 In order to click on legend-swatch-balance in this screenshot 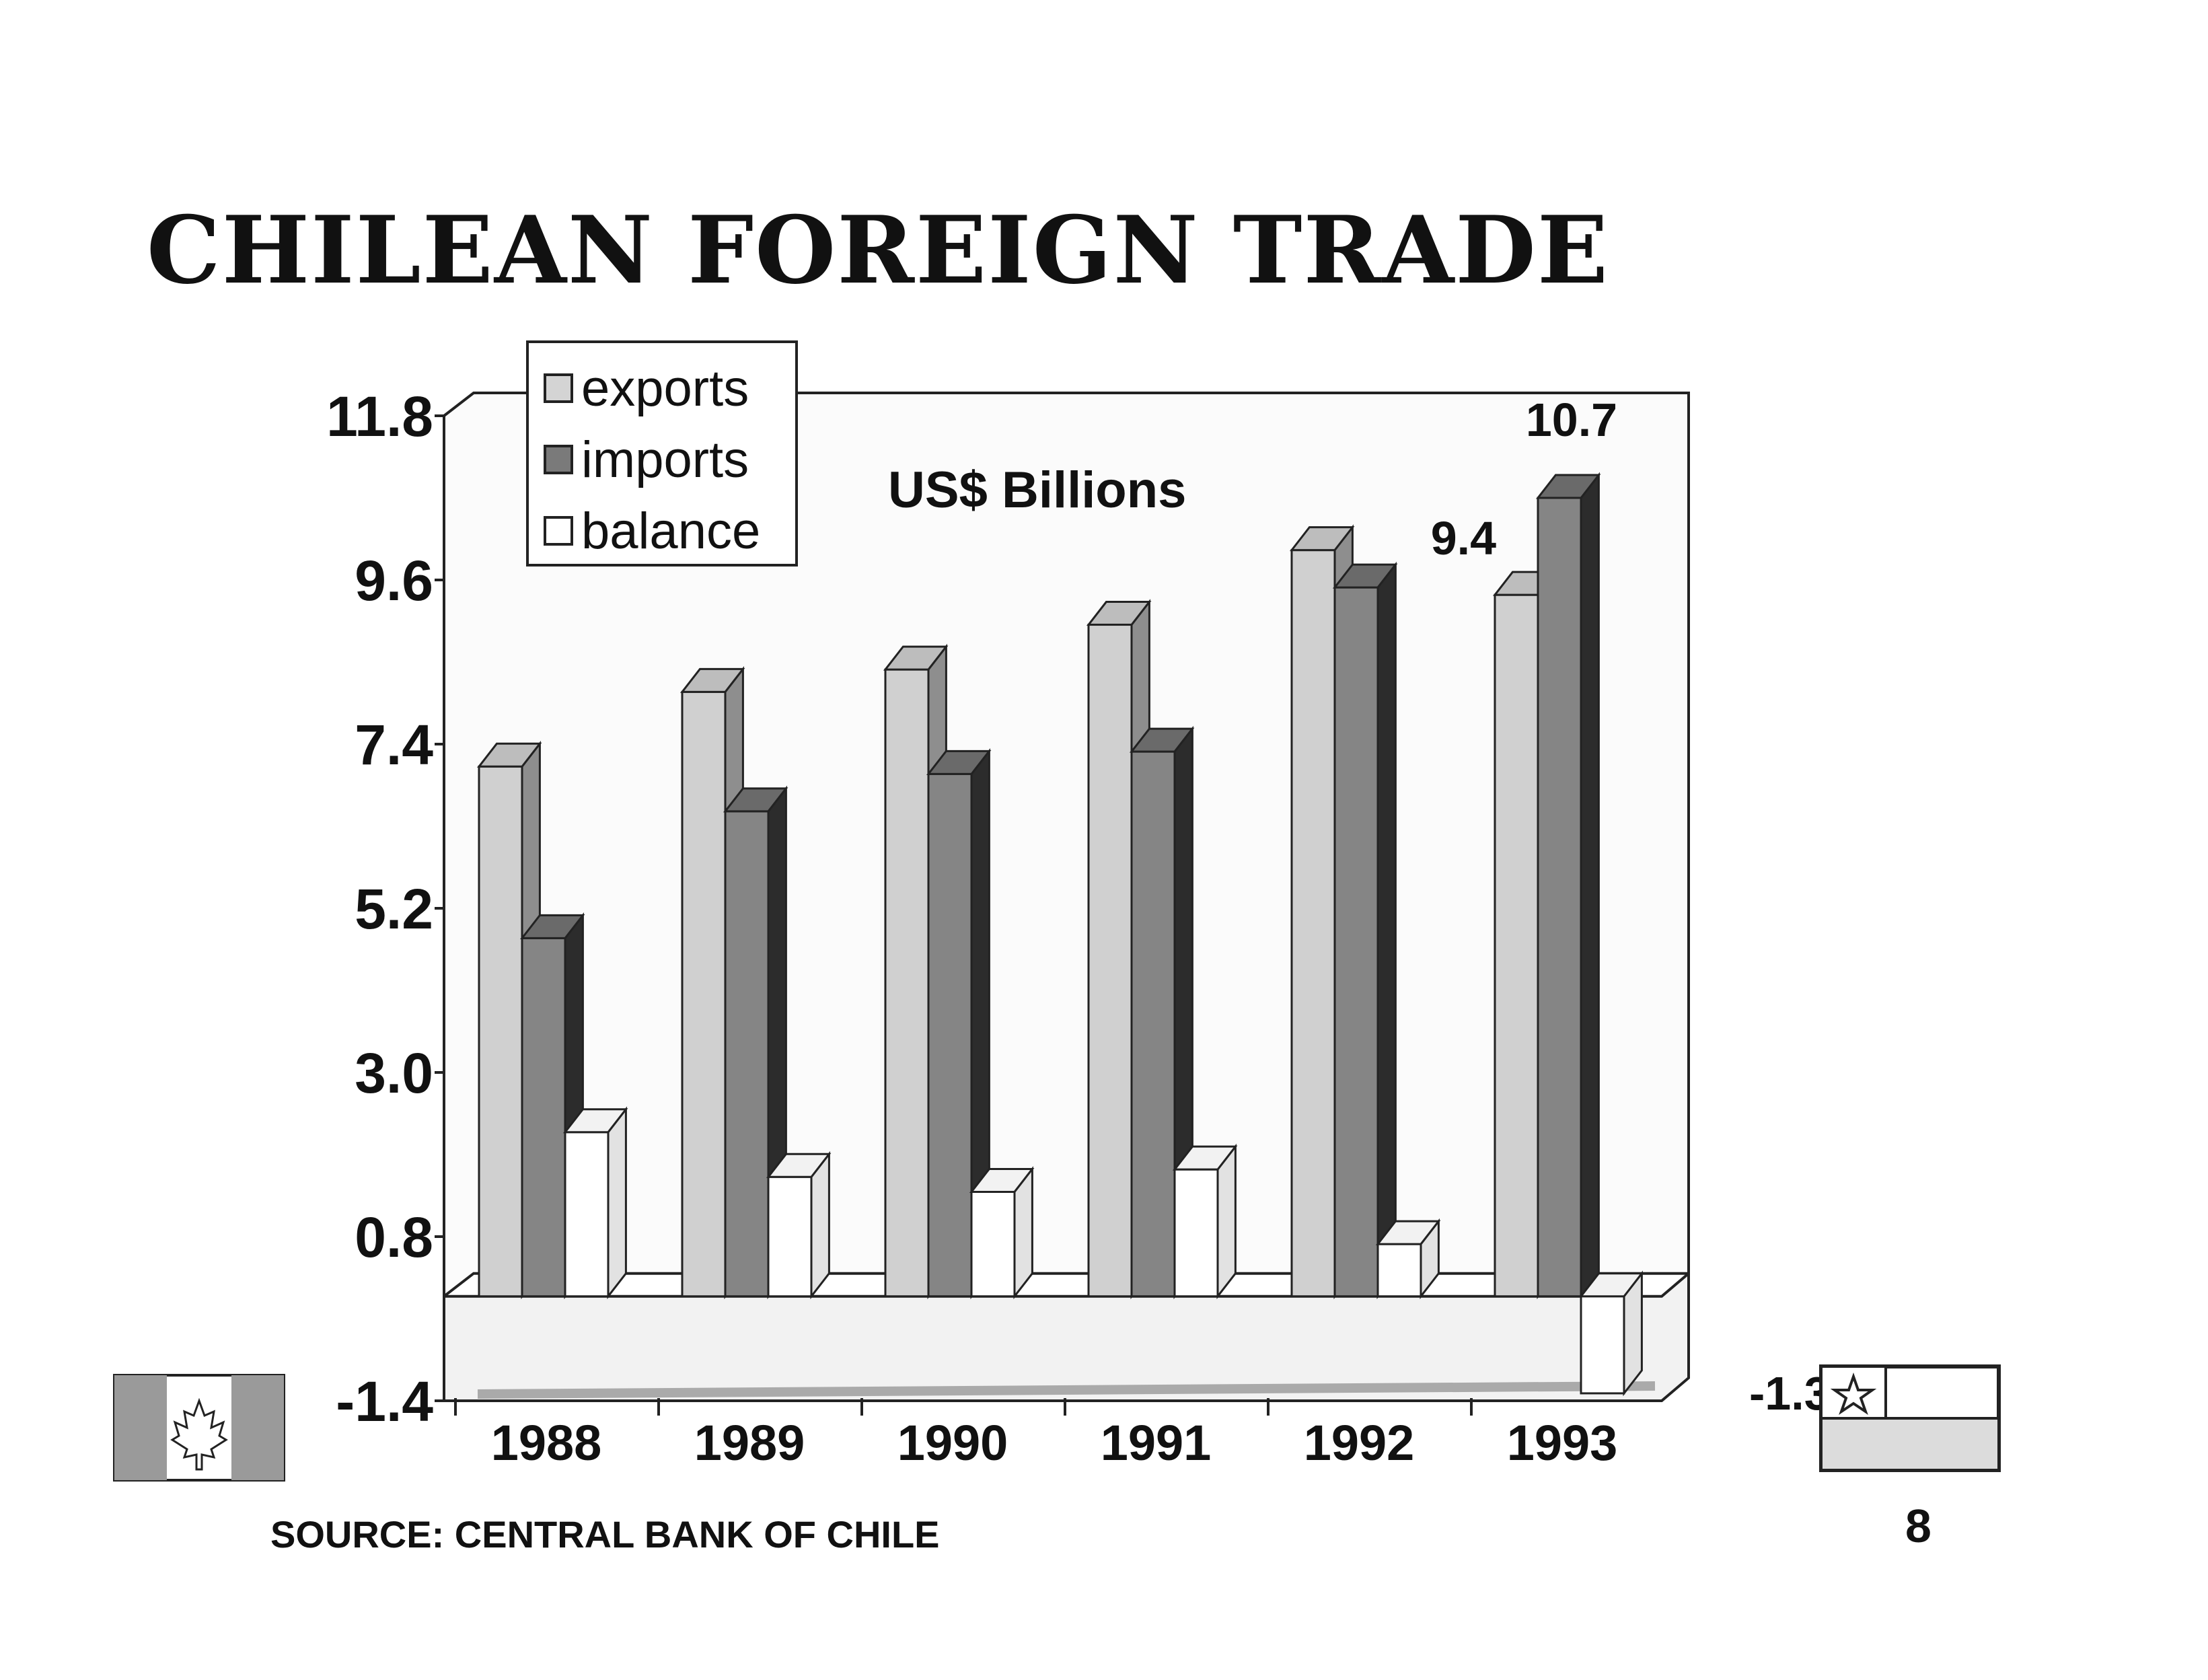, I will do `click(558, 531)`.